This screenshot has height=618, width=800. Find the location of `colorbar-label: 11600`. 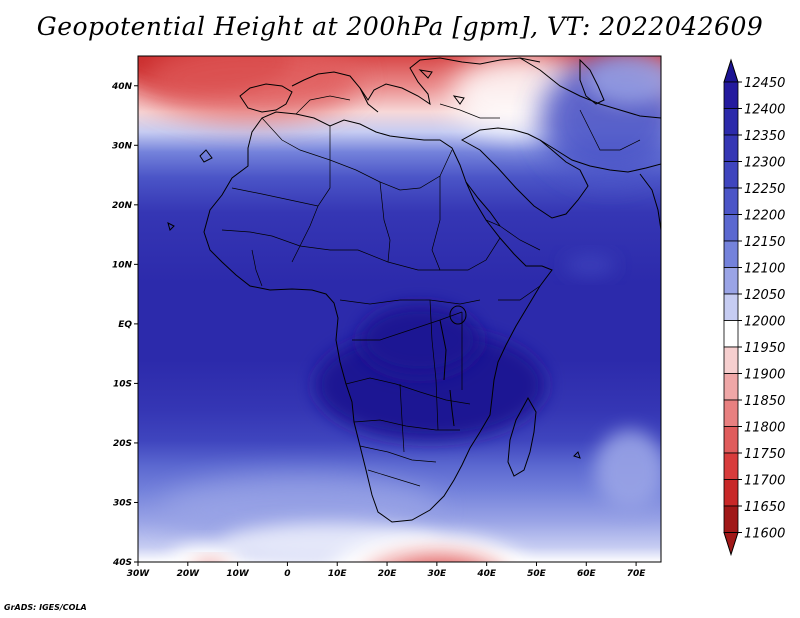

colorbar-label: 11600 is located at coordinates (764, 534).